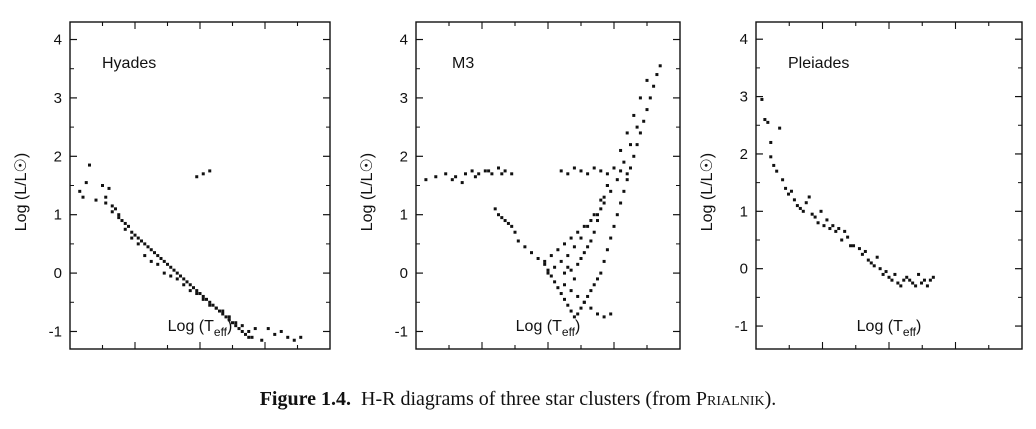 The width and height of the screenshot is (1036, 429). What do you see at coordinates (221, 332) in the screenshot?
I see `x-axis-label-sub: eff` at bounding box center [221, 332].